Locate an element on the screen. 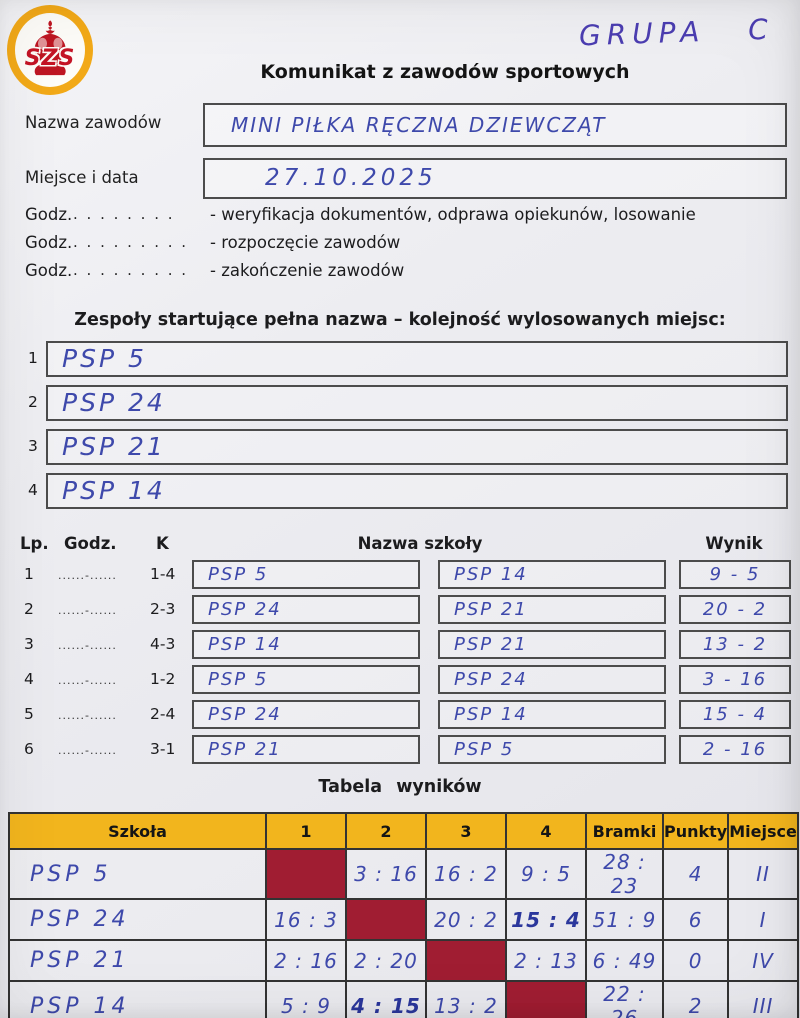  result-value: 2 : 16 is located at coordinates (306, 960).